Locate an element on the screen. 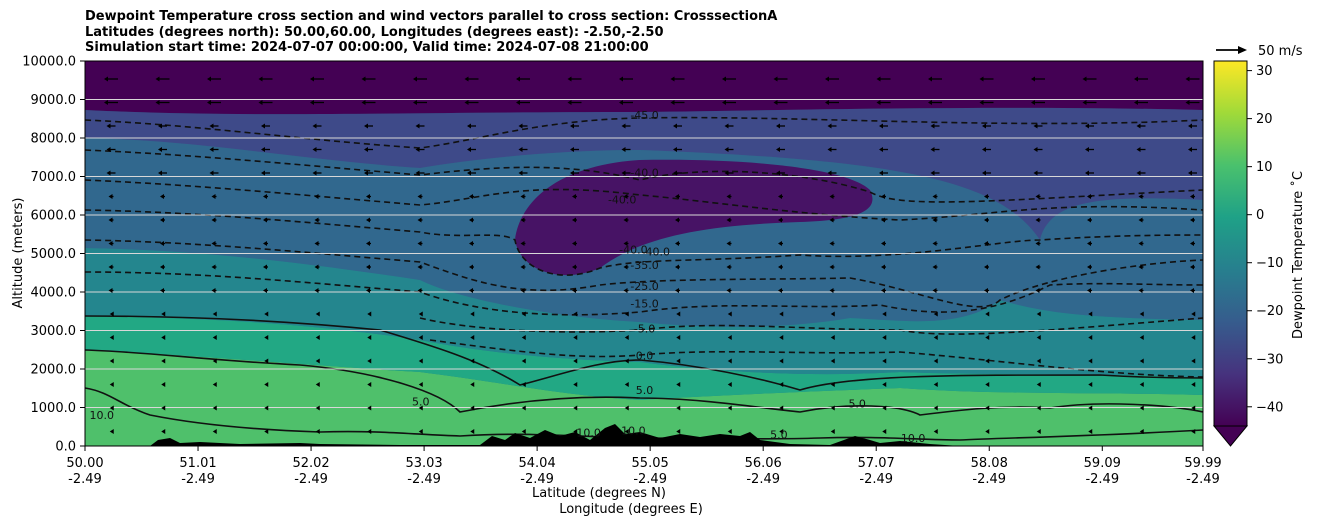 This screenshot has height=526, width=1320. colorbar-label: Dewpoint Temperature ˚C is located at coordinates (1298, 255).